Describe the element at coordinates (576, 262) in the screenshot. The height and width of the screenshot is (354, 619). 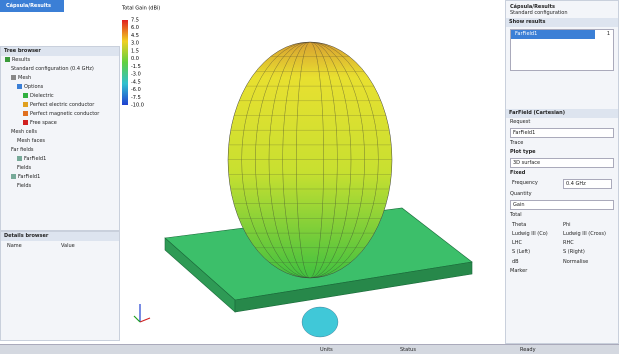
I see `normalise-option: Normalise` at that location.